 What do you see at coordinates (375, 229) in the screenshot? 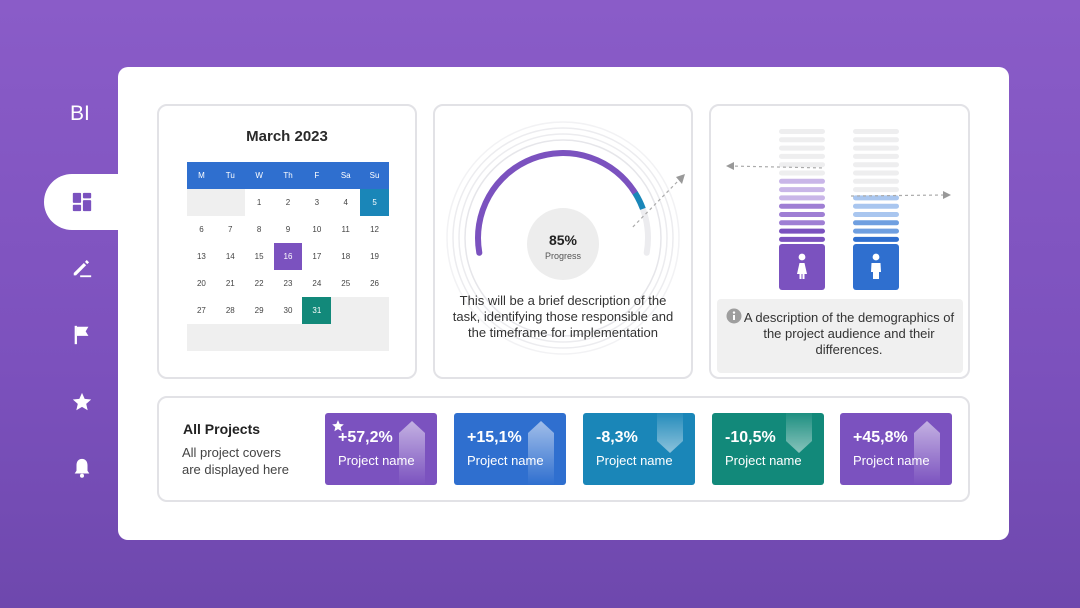
I see `calendar-day: 12` at bounding box center [375, 229].